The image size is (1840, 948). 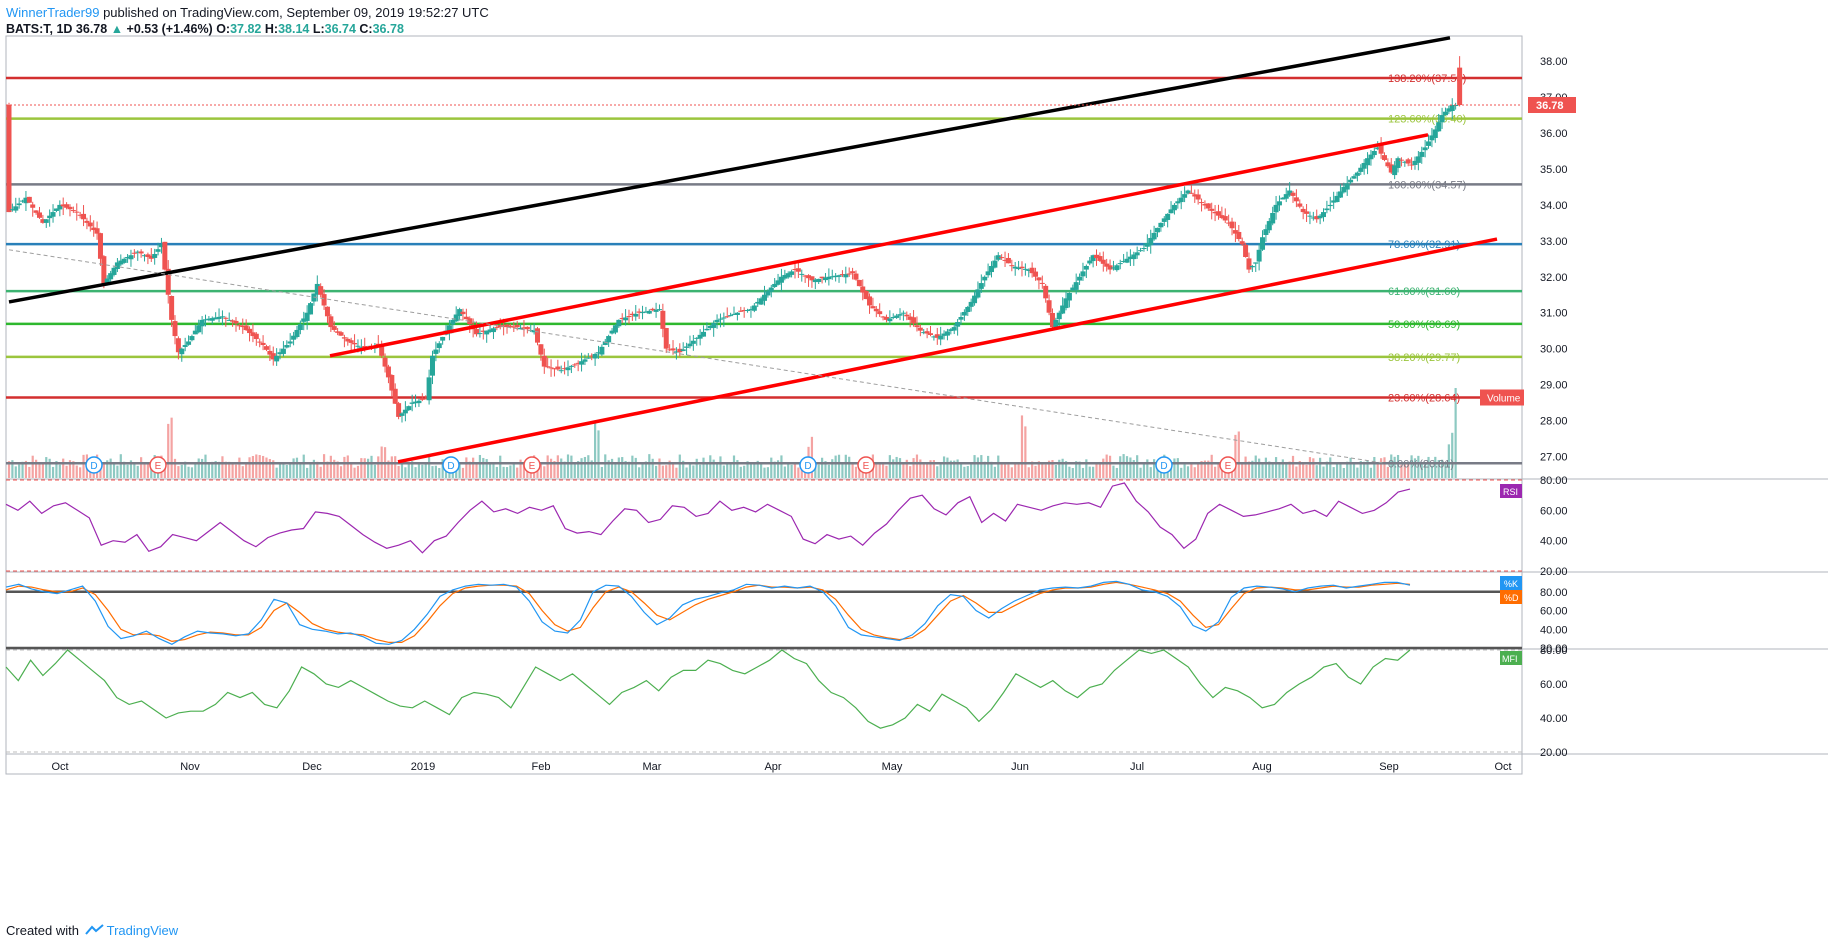 I want to click on author-link: WinnerTrader99, so click(x=53, y=12).